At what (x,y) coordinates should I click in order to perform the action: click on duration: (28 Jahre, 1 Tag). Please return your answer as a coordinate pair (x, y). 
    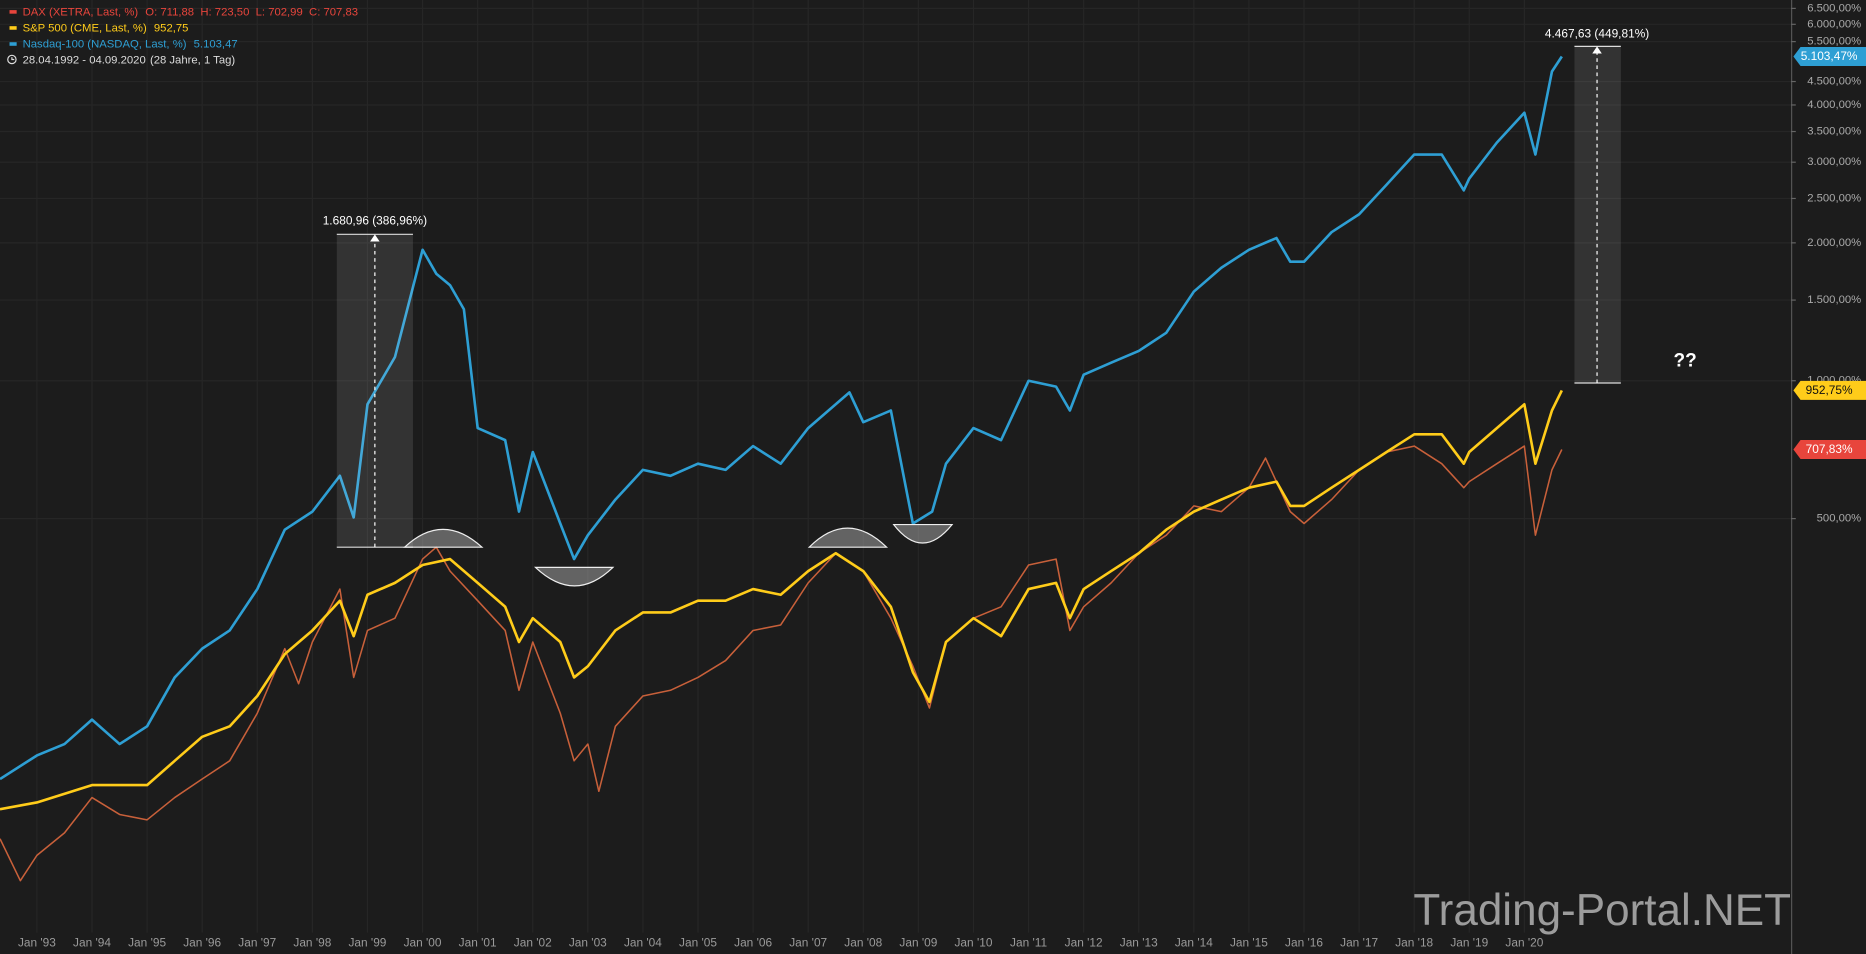
    Looking at the image, I should click on (192, 61).